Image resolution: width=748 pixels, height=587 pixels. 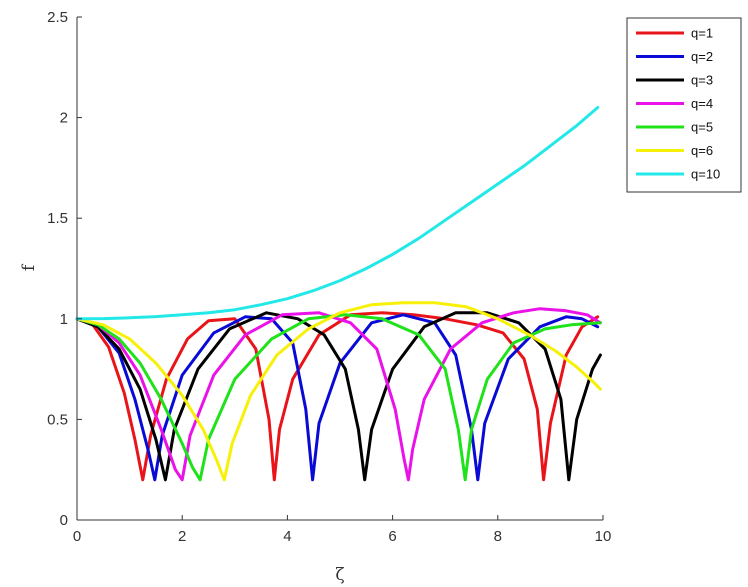 I want to click on x-tick-label: 6, so click(x=392, y=536).